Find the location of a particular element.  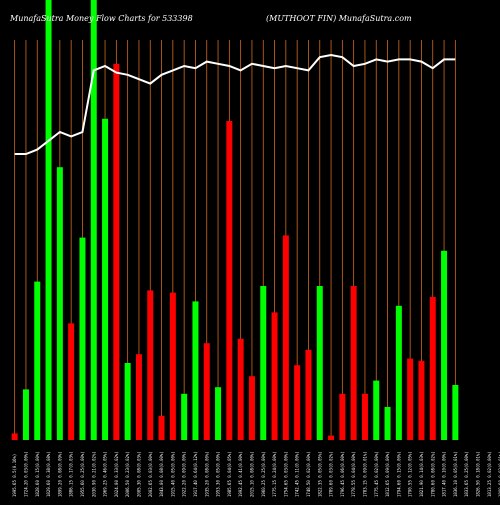

x-tick-label: 1794.60 0.15(0.00%) is located at coordinates (398, 474).